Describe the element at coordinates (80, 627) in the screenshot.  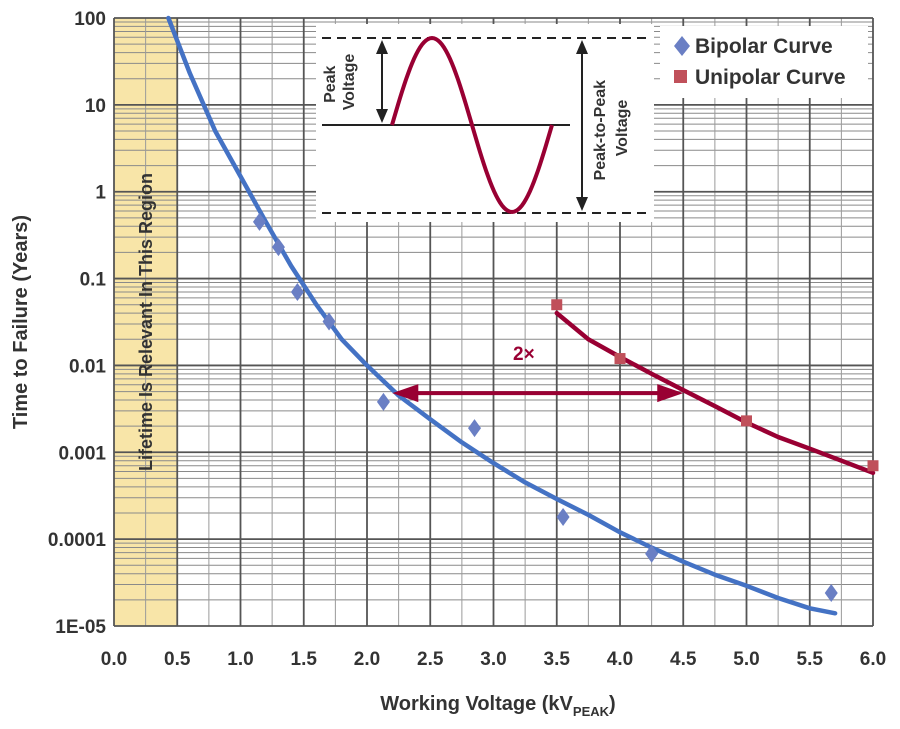
I see `y-tick-label: 1E-05` at that location.